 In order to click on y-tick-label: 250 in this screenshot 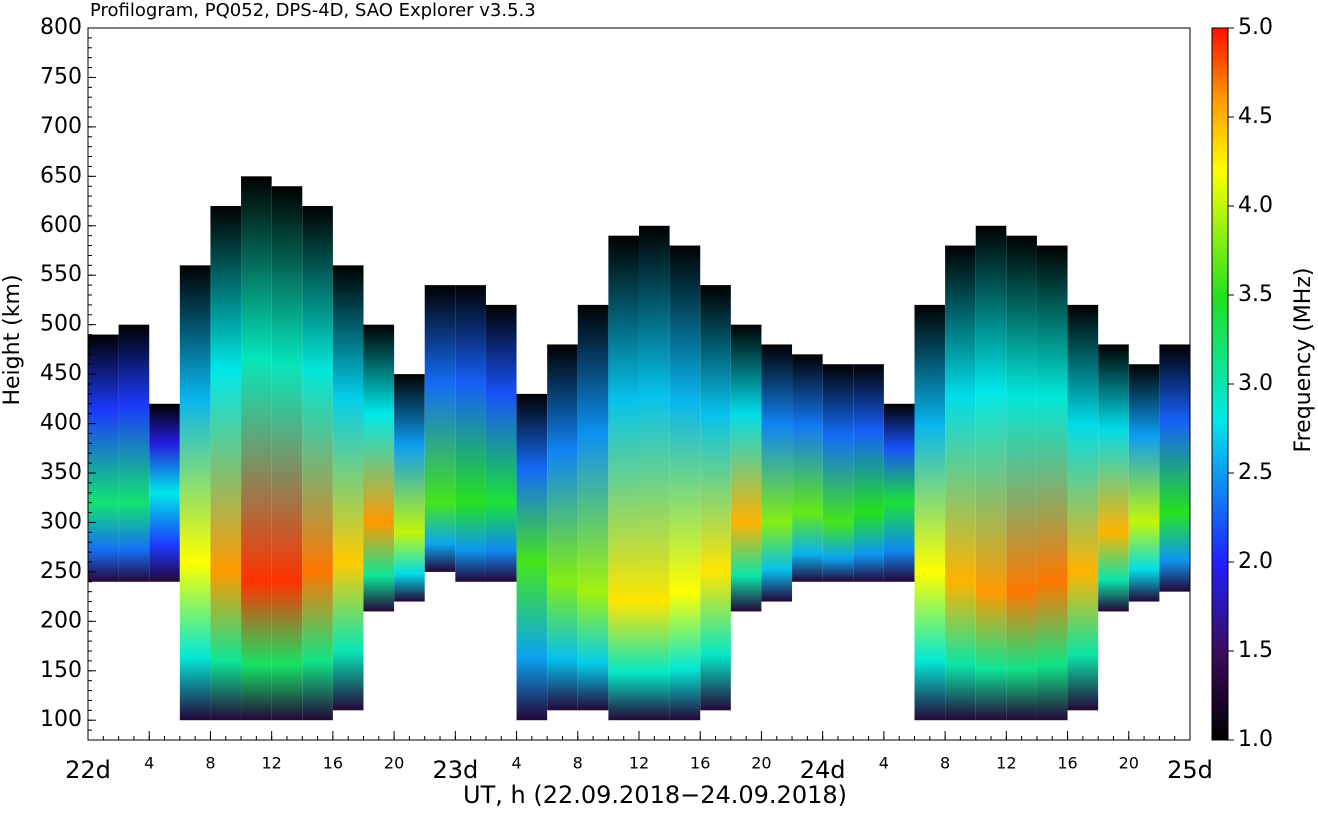, I will do `click(61, 571)`.